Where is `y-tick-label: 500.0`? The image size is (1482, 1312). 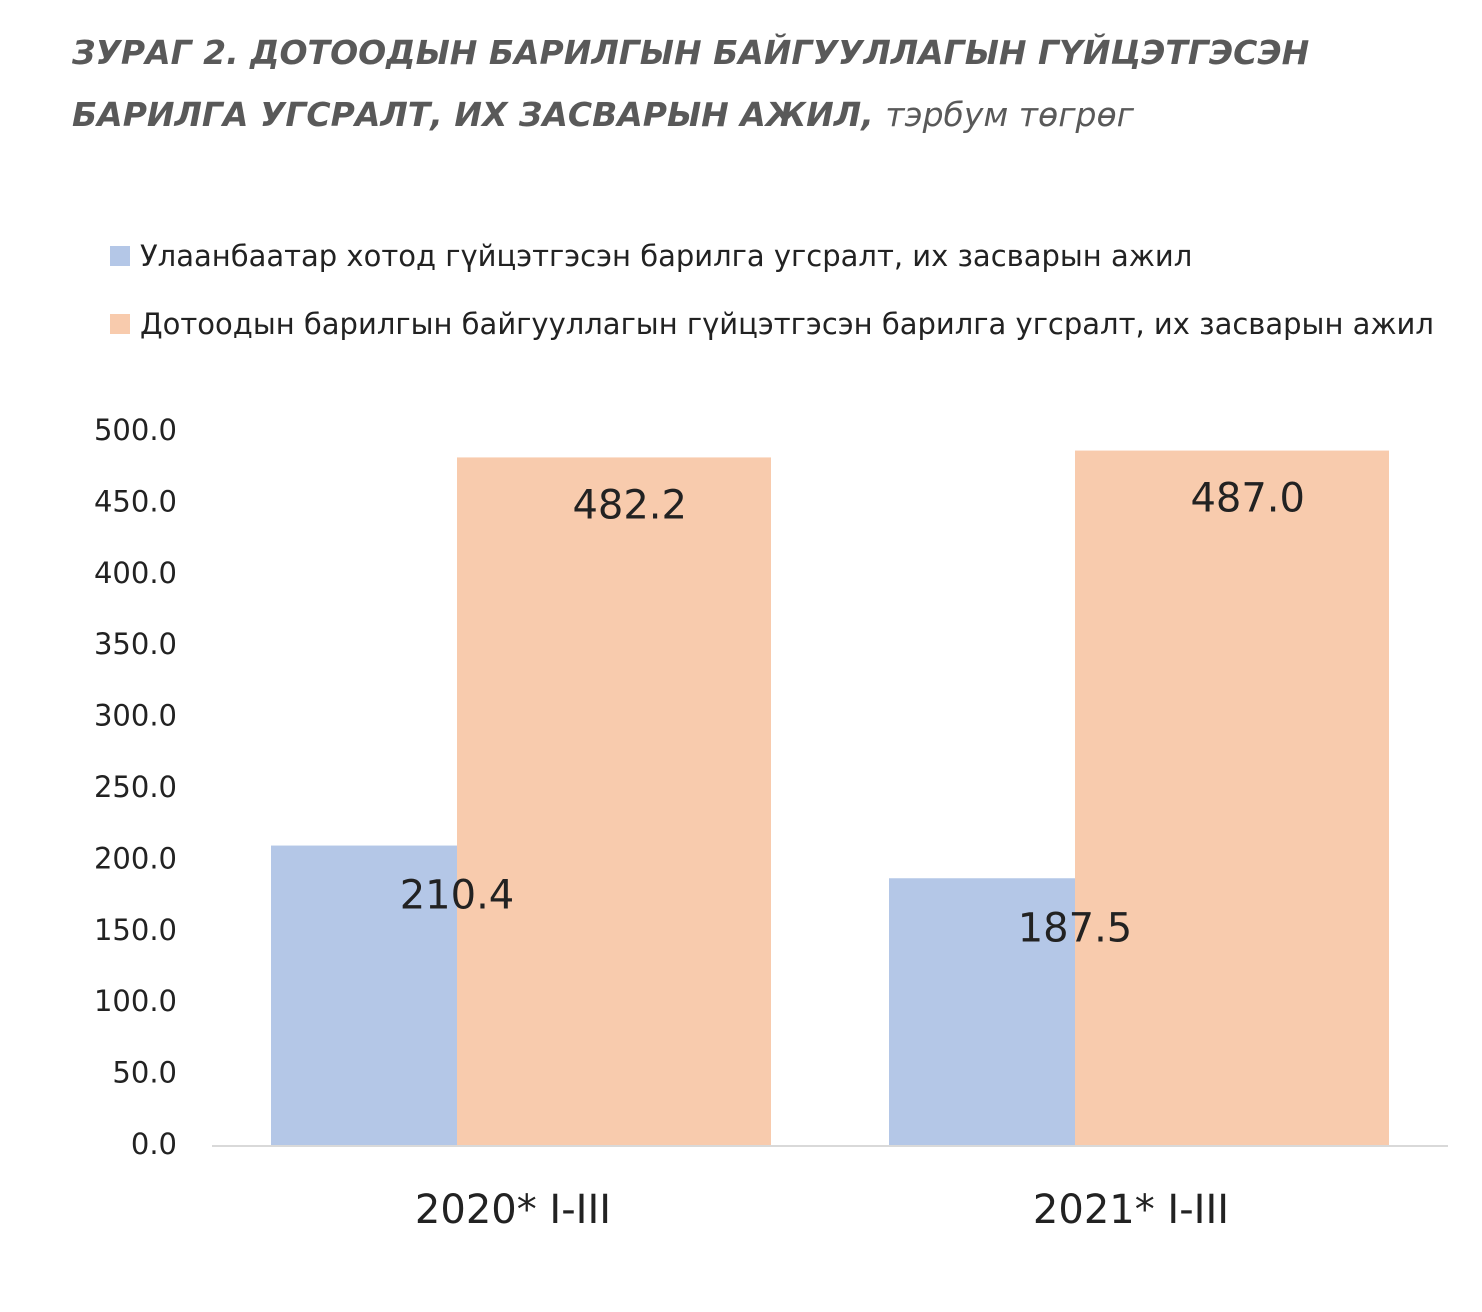 y-tick-label: 500.0 is located at coordinates (135, 430).